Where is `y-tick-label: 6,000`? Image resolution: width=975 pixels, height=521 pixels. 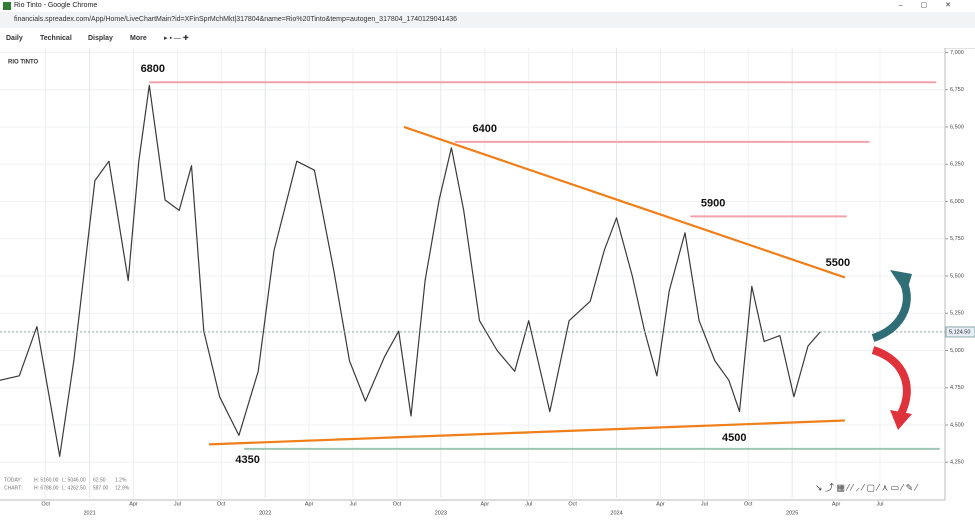 y-tick-label: 6,000 is located at coordinates (957, 202).